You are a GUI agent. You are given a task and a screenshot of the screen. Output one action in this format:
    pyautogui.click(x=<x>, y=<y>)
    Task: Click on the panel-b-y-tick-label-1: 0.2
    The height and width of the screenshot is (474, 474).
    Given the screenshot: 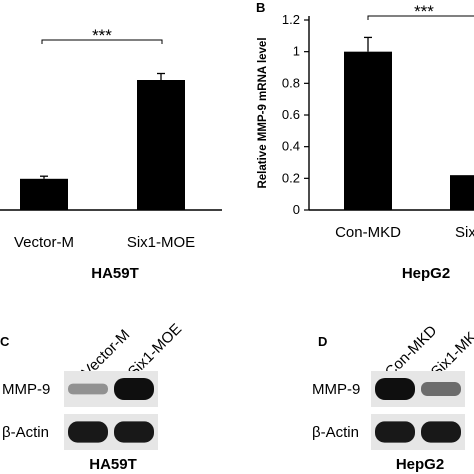 What is the action you would take?
    pyautogui.click(x=291, y=177)
    